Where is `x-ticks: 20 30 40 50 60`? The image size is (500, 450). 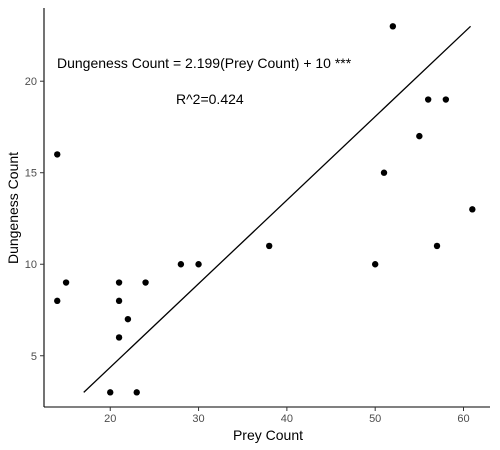 x-ticks: 20 30 40 50 60 is located at coordinates (287, 416).